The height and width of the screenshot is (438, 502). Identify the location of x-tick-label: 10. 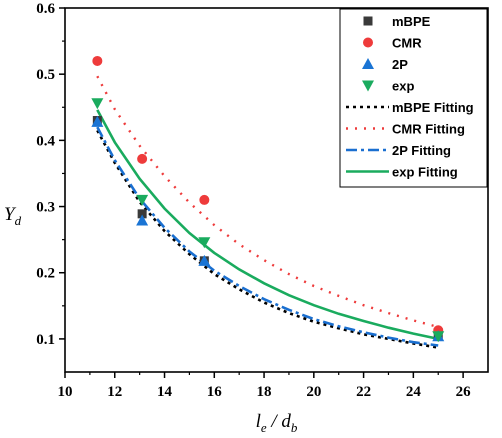
(65, 392).